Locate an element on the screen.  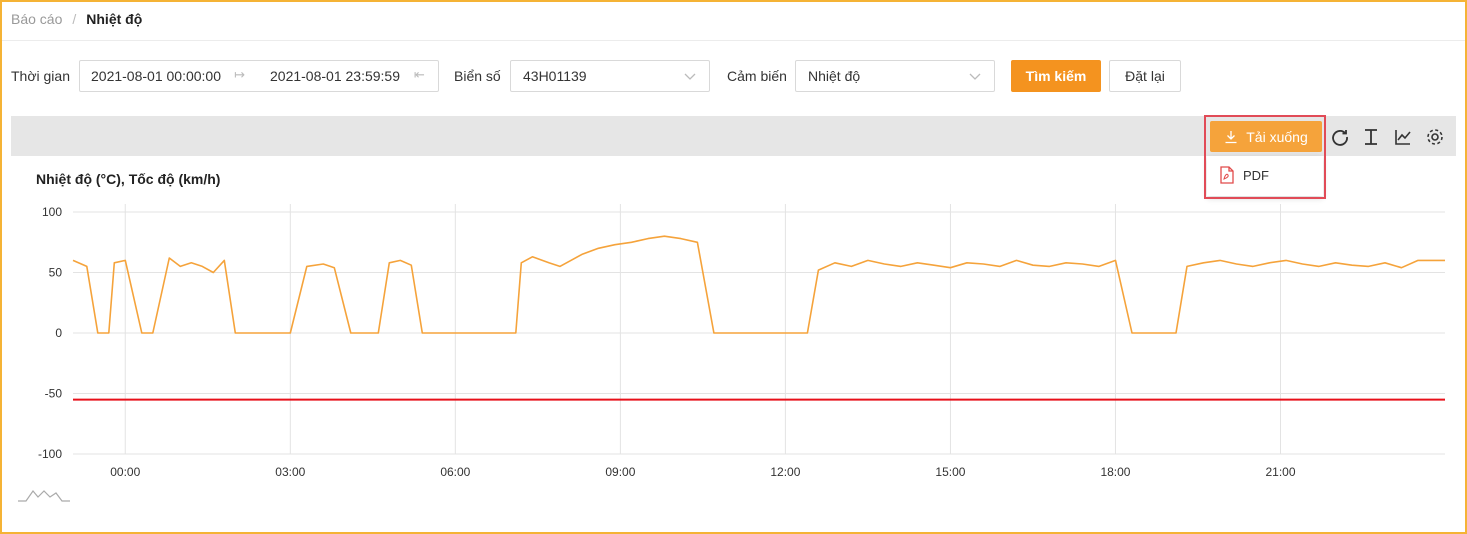
header-divider is located at coordinates (733, 40).